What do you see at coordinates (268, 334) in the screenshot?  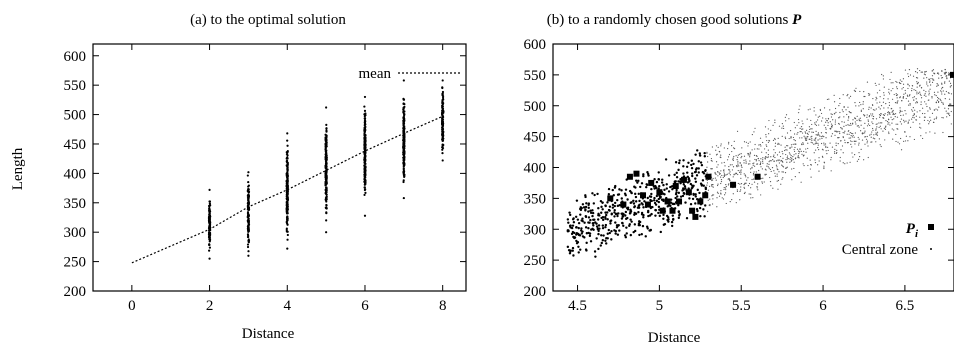 I see `panel-a-x-axis-label: Distance` at bounding box center [268, 334].